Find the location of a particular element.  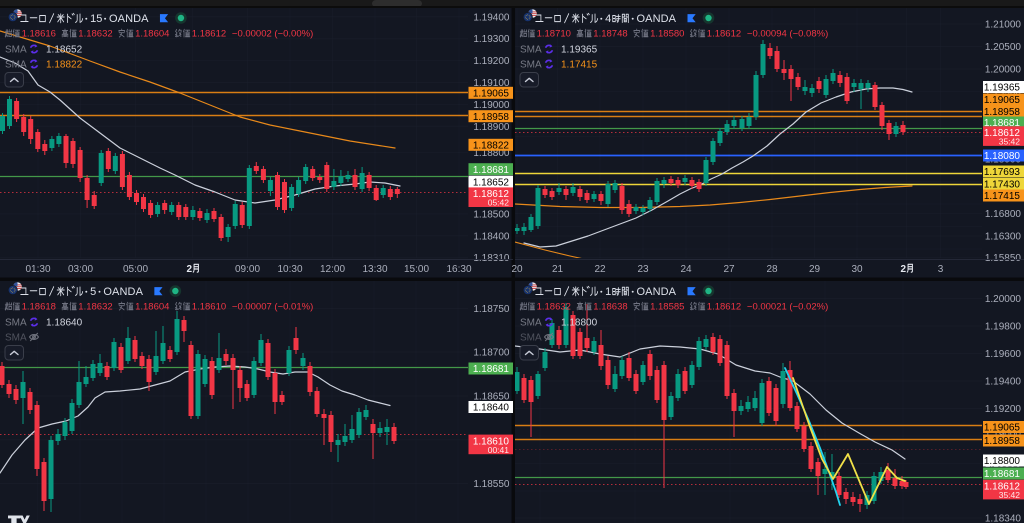

svg-text: 3 is located at coordinates (941, 269).